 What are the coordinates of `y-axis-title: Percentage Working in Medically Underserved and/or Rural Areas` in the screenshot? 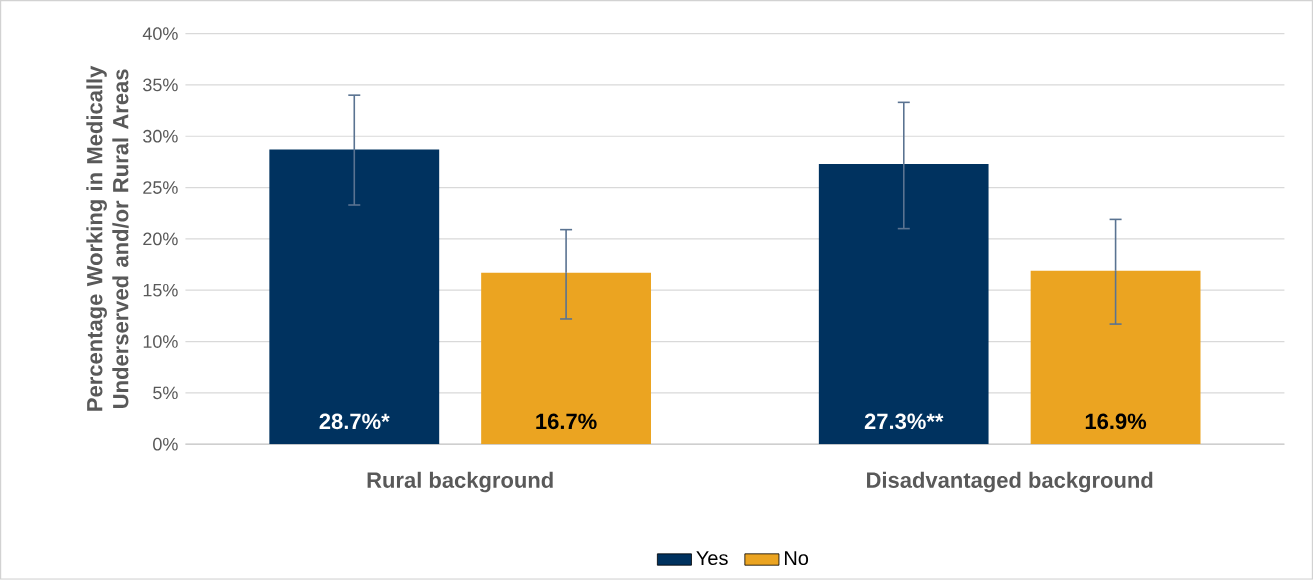 It's located at (107, 238).